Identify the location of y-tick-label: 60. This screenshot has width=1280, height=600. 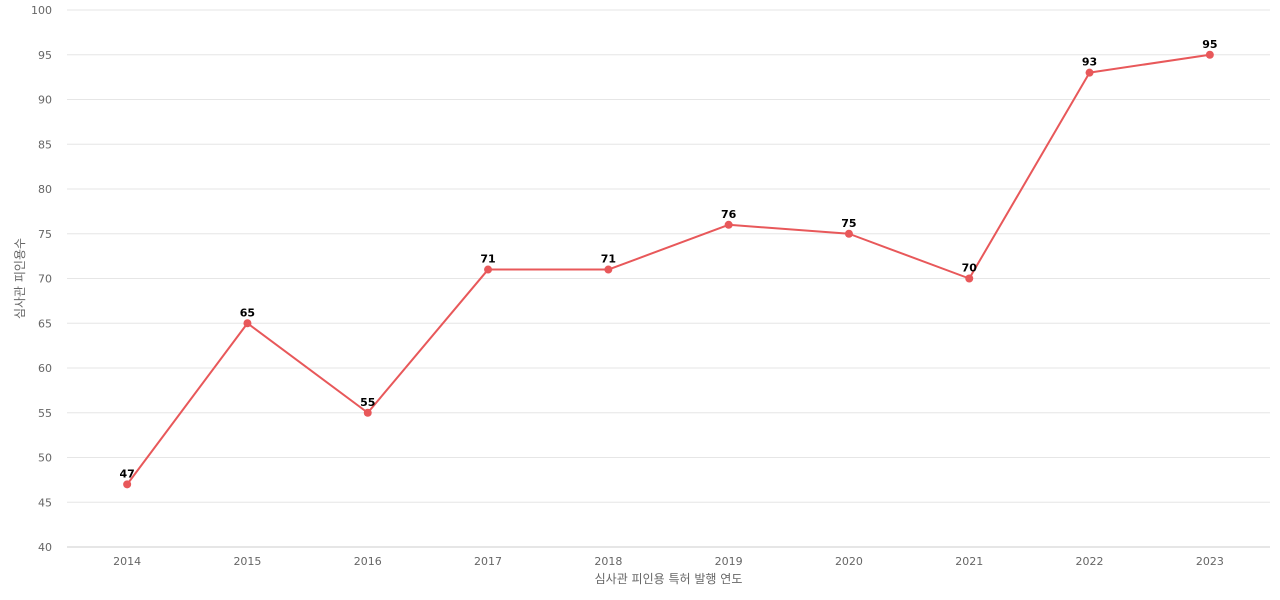
(45, 368).